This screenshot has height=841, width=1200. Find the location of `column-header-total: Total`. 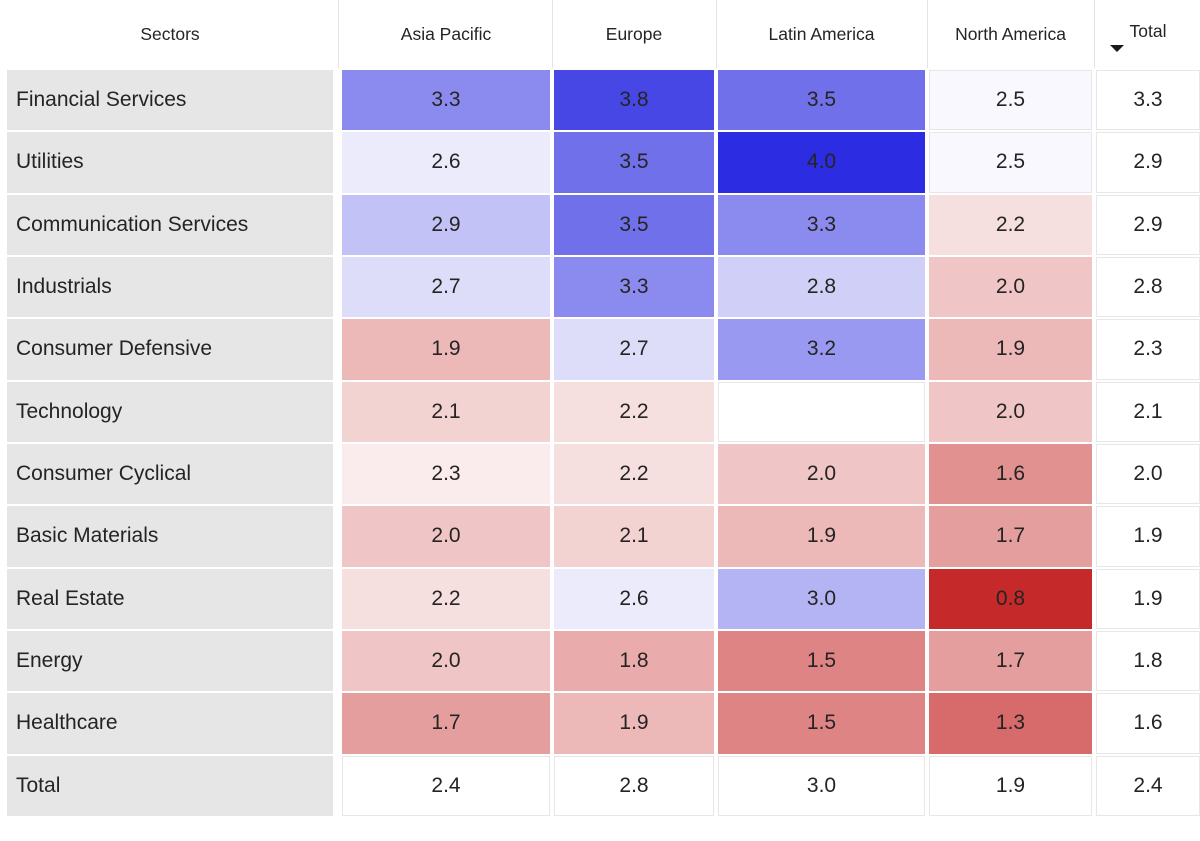

column-header-total: Total is located at coordinates (1148, 34).